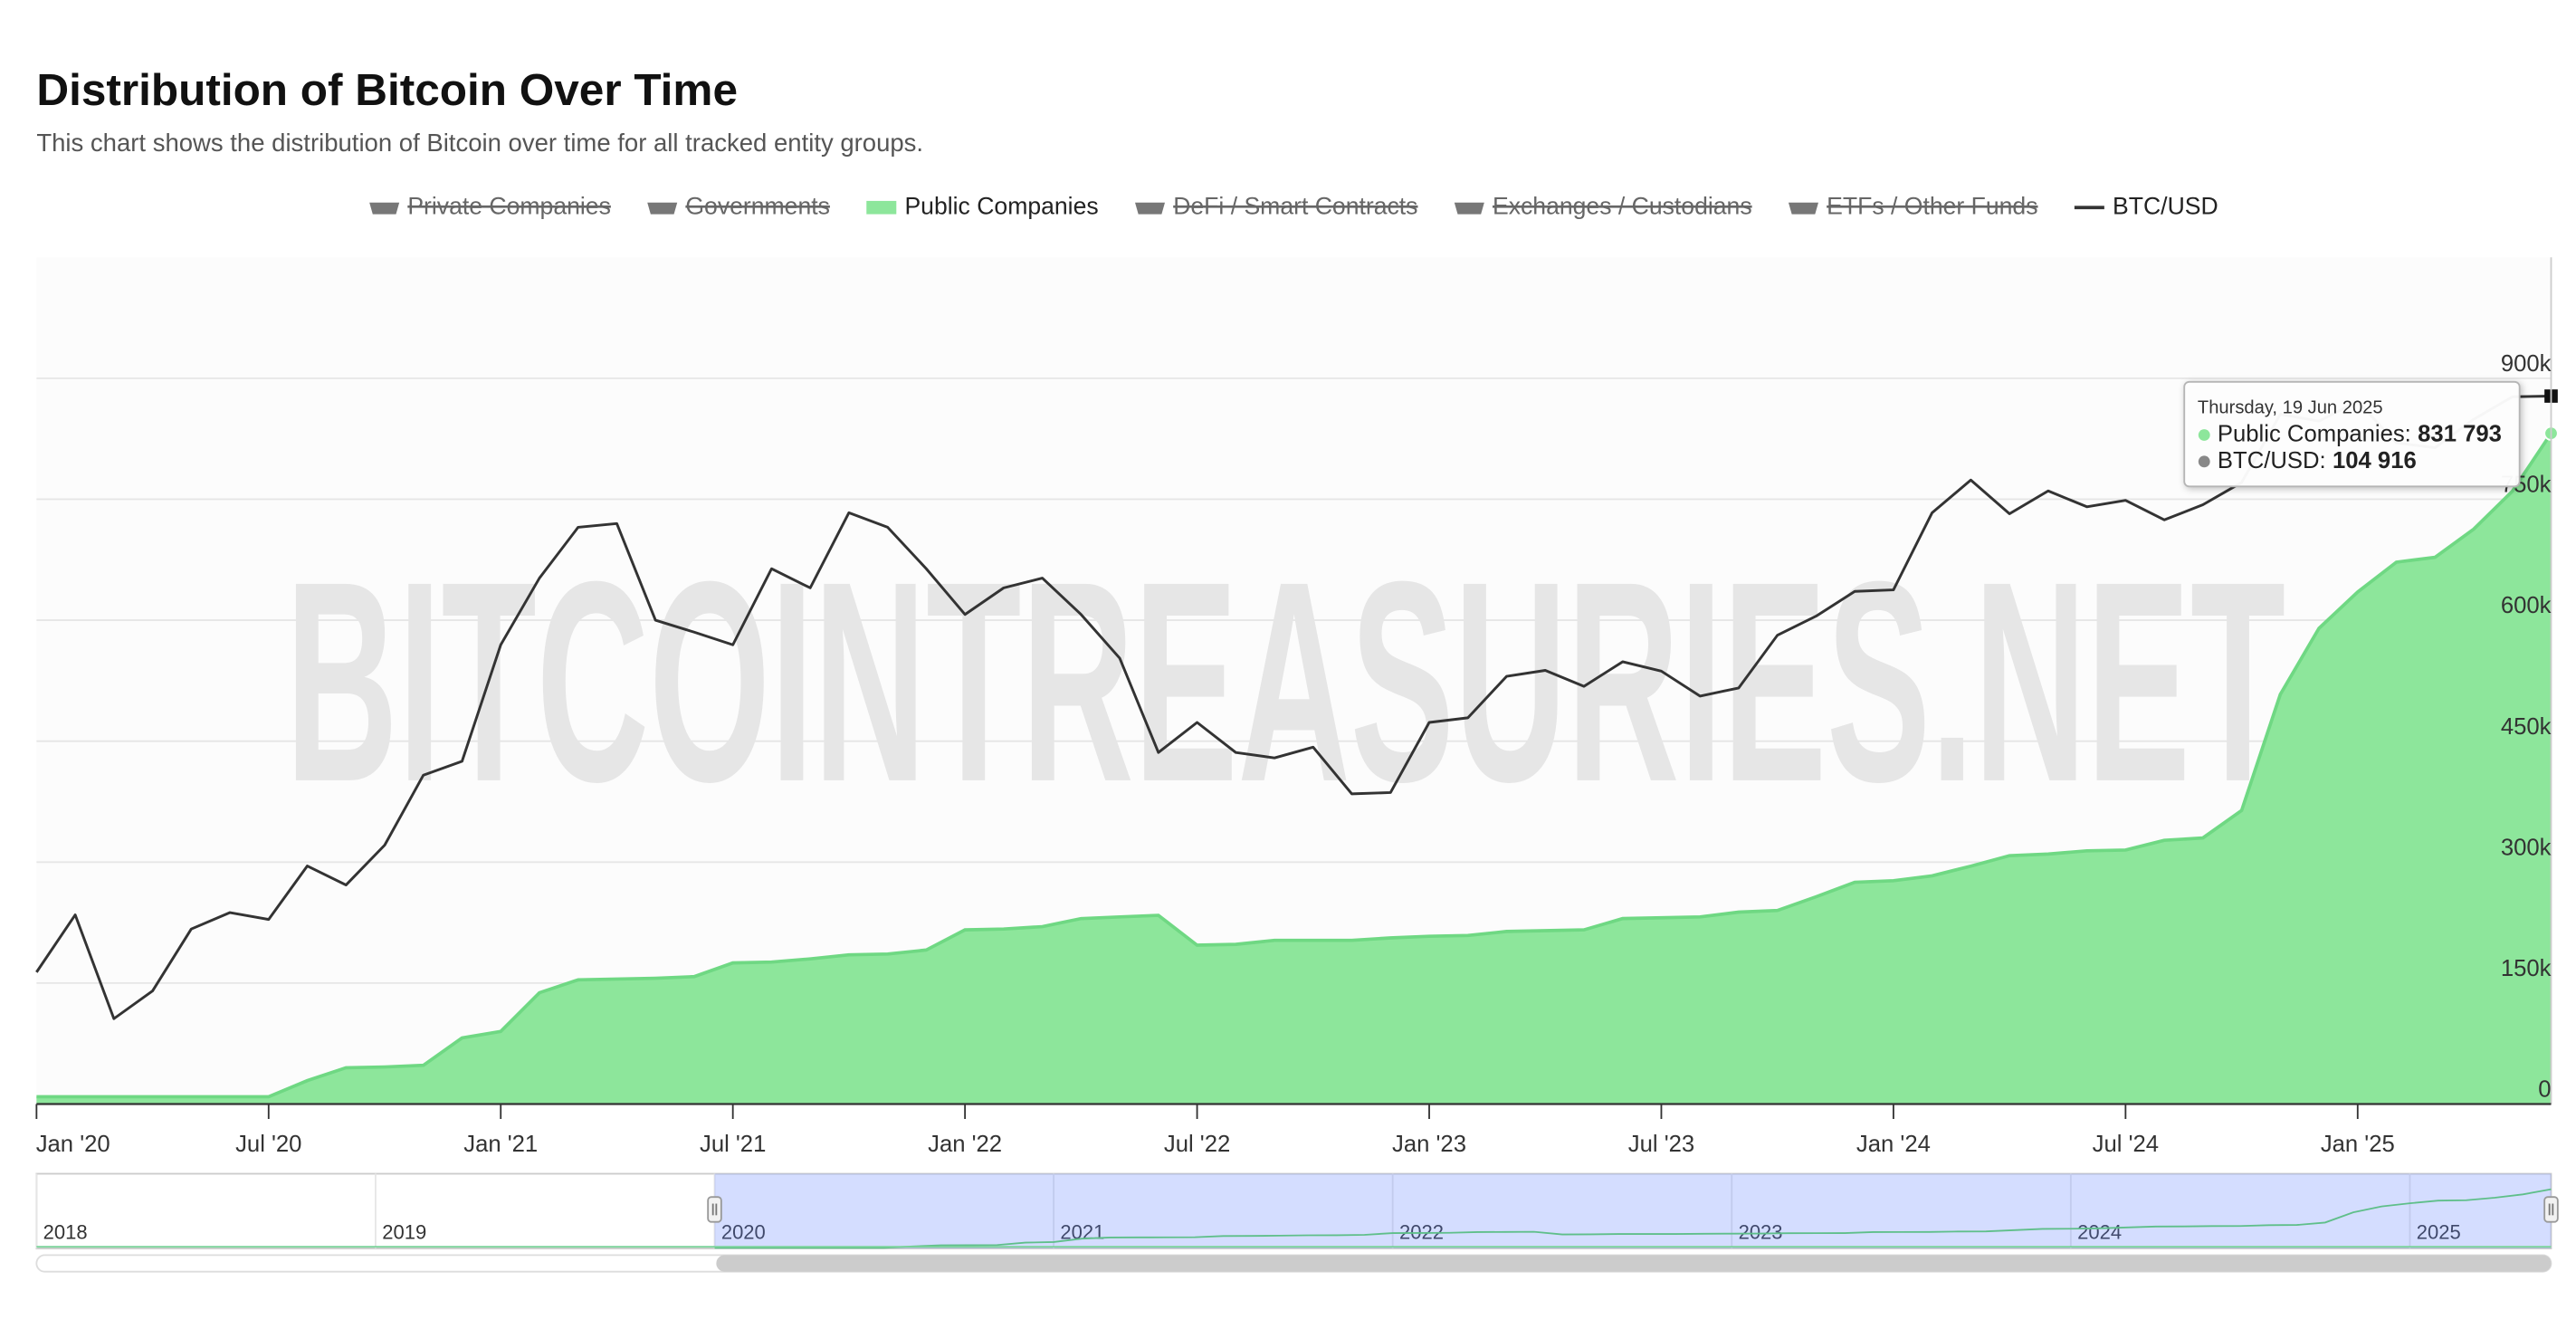 This screenshot has width=2576, height=1329. I want to click on navigator: 20182019202020212022202320242025, so click(1297, 1222).